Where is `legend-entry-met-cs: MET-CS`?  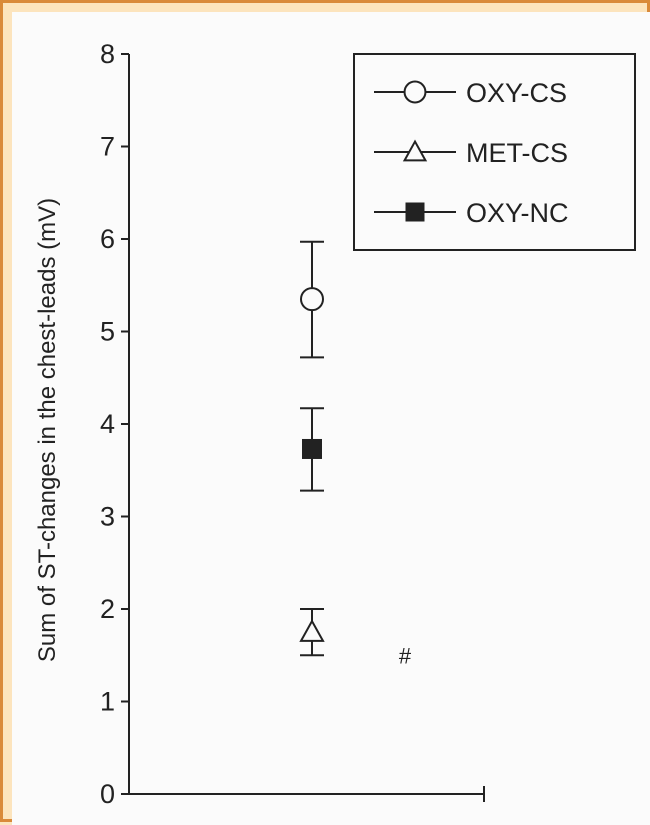
legend-entry-met-cs: MET-CS is located at coordinates (471, 153).